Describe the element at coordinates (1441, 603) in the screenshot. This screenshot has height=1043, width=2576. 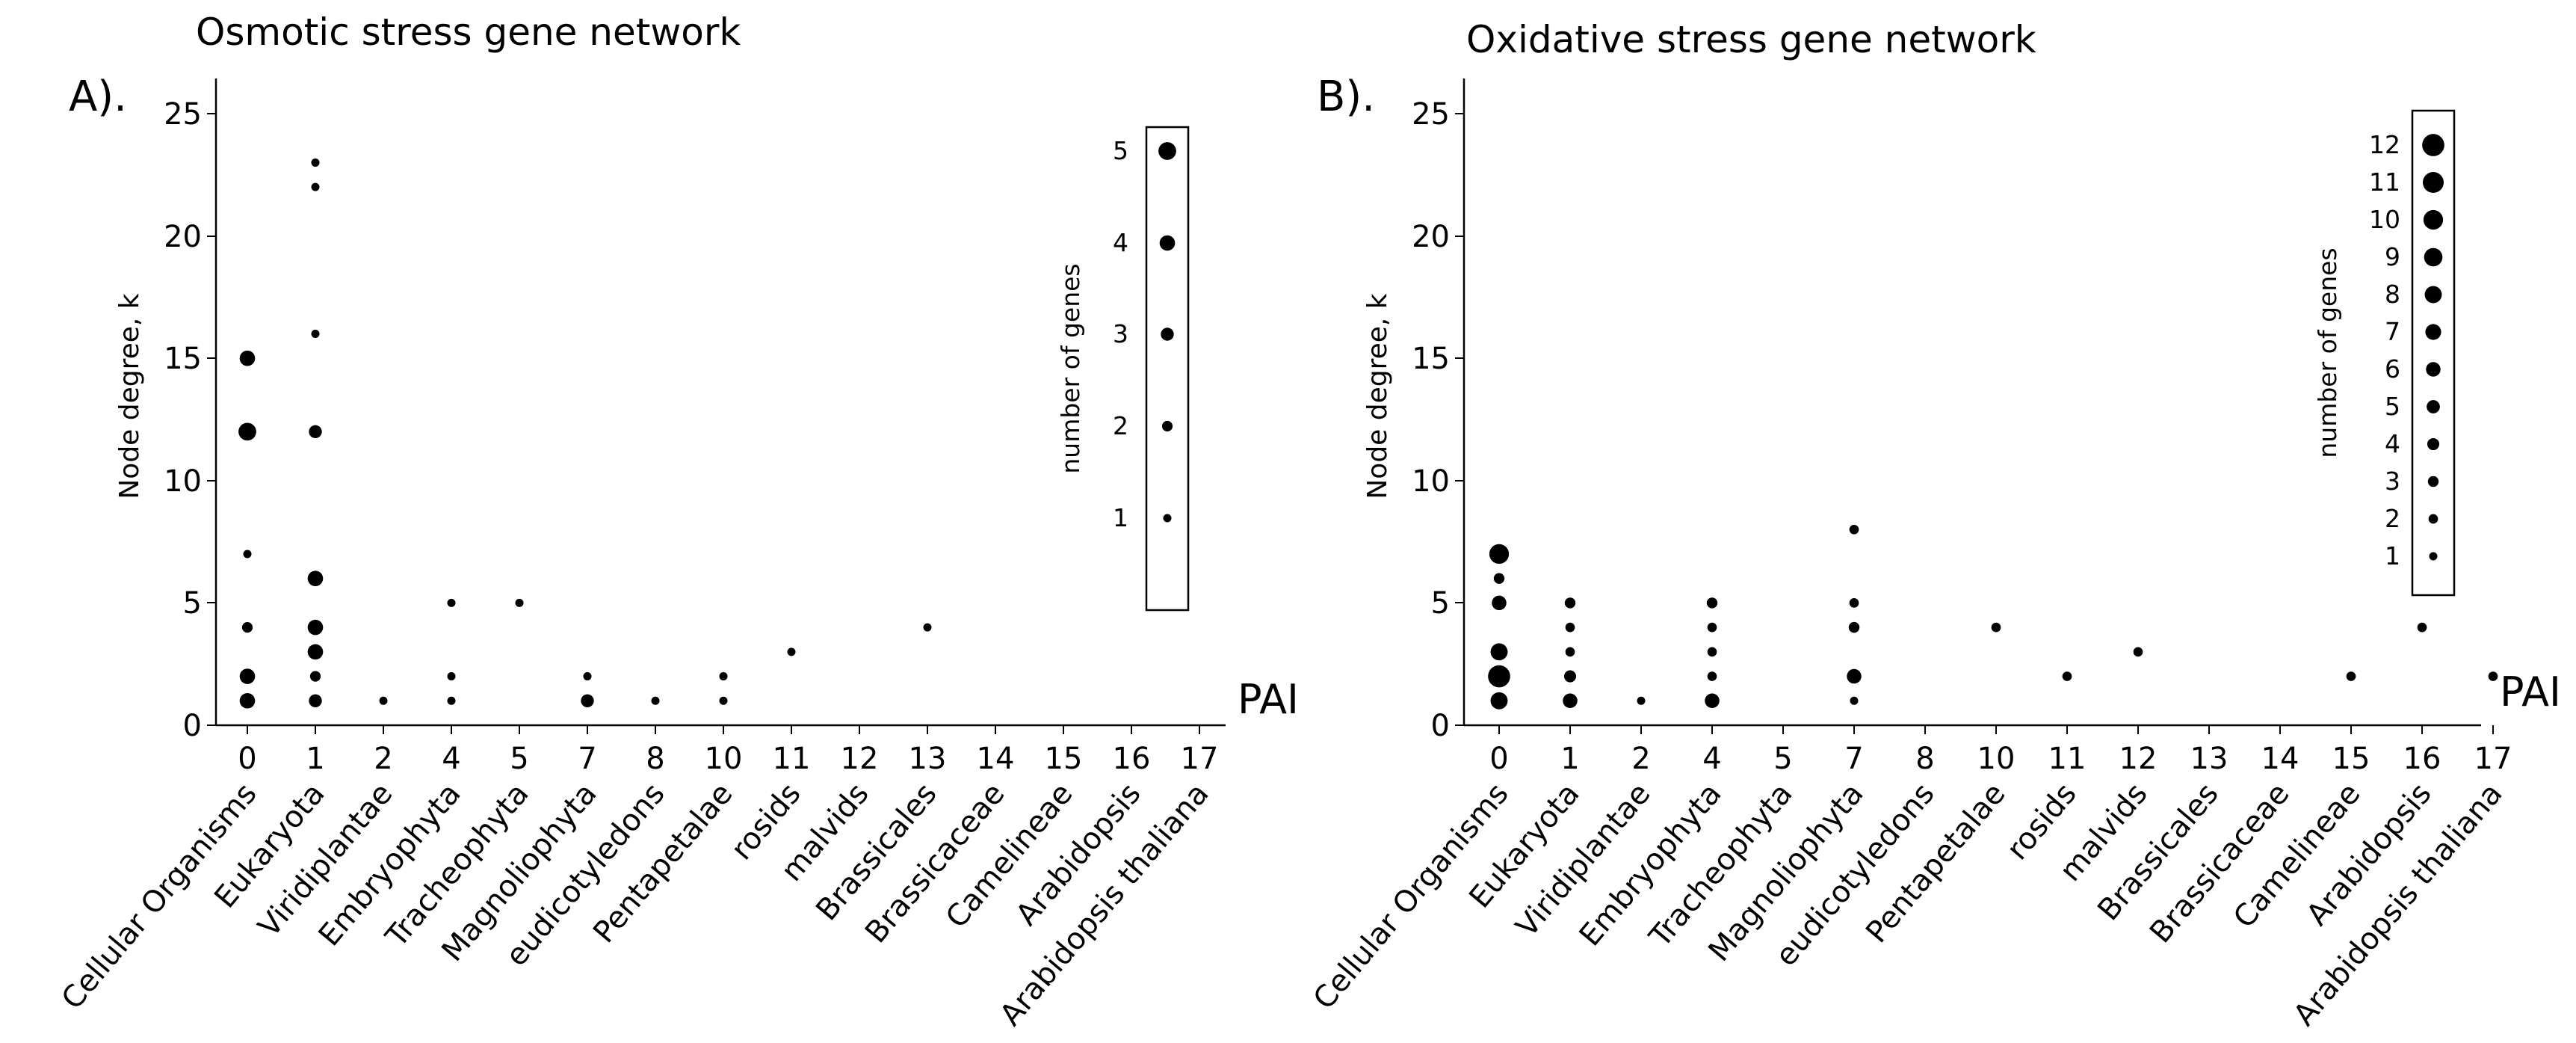
I see `y-tick-label: 5` at that location.